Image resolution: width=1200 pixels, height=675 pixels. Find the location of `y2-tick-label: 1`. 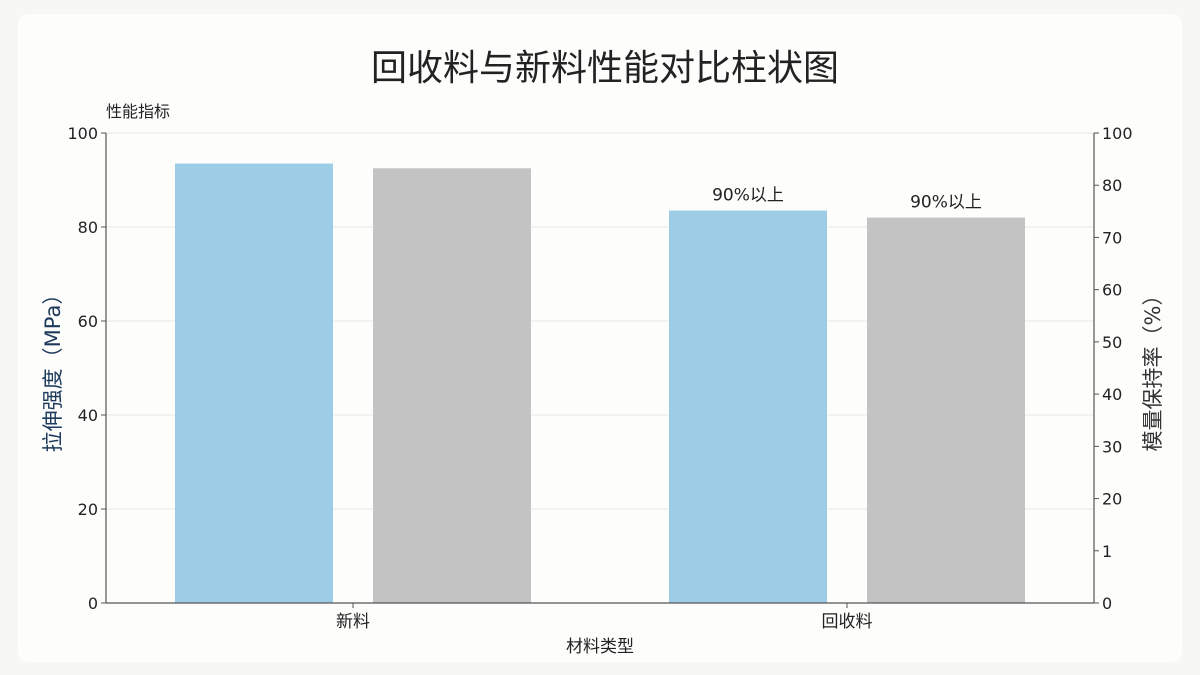

y2-tick-label: 1 is located at coordinates (1107, 551).